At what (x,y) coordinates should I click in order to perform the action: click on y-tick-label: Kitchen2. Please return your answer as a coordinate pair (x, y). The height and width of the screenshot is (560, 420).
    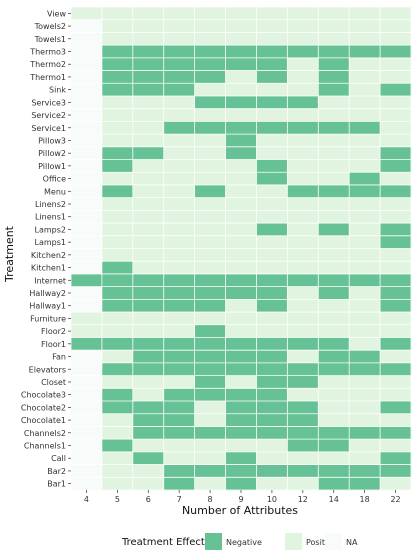
    Looking at the image, I should click on (48, 255).